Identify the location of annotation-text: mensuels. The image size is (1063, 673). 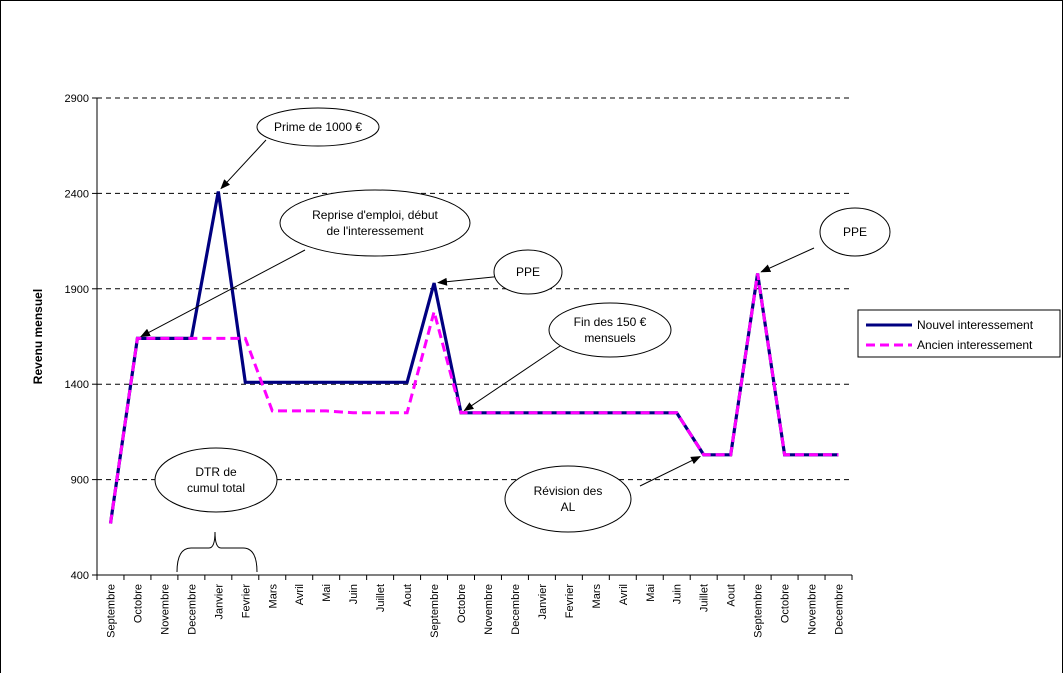
(609, 338).